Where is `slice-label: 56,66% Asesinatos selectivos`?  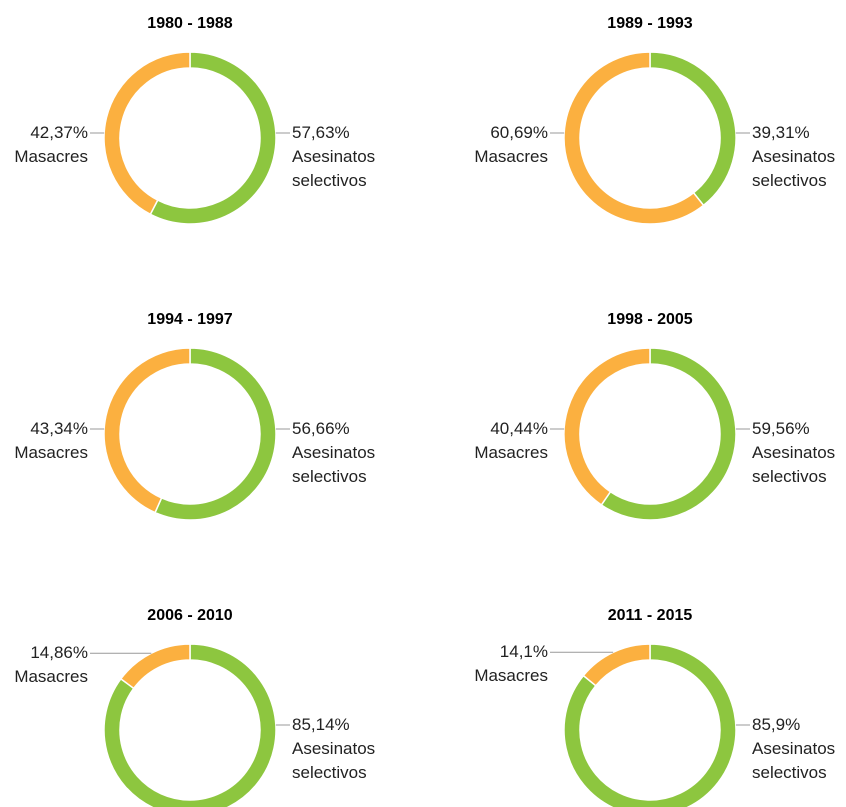 slice-label: 56,66% Asesinatos selectivos is located at coordinates (338, 453).